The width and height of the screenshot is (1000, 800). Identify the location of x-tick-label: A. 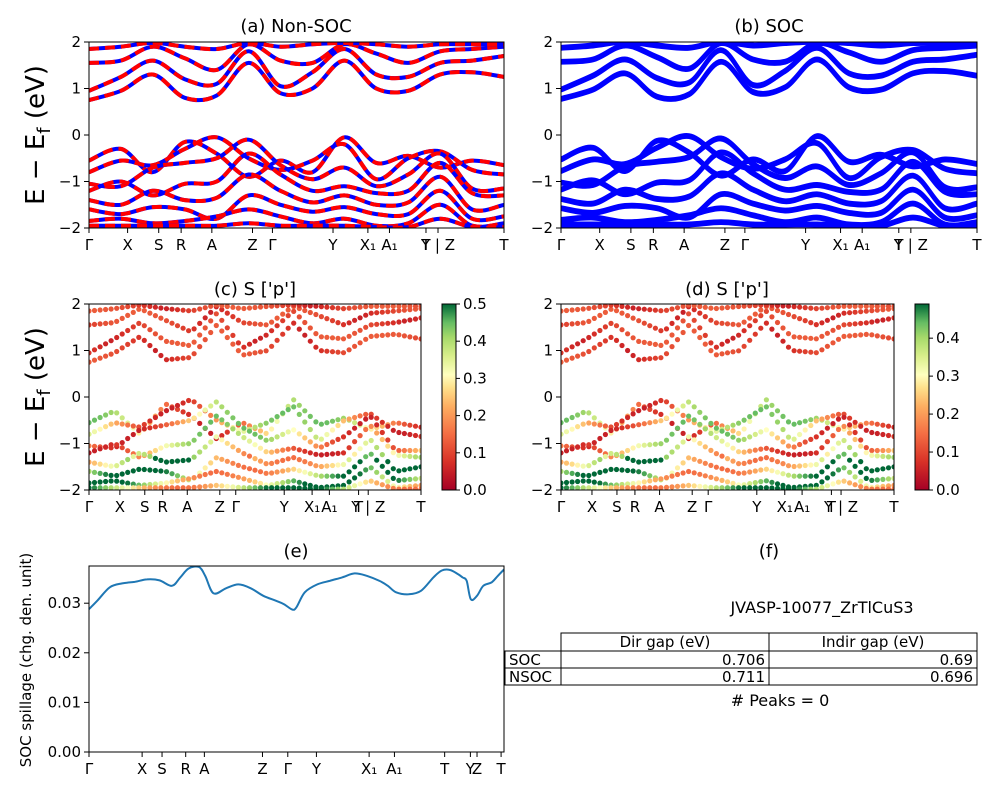
(187, 507).